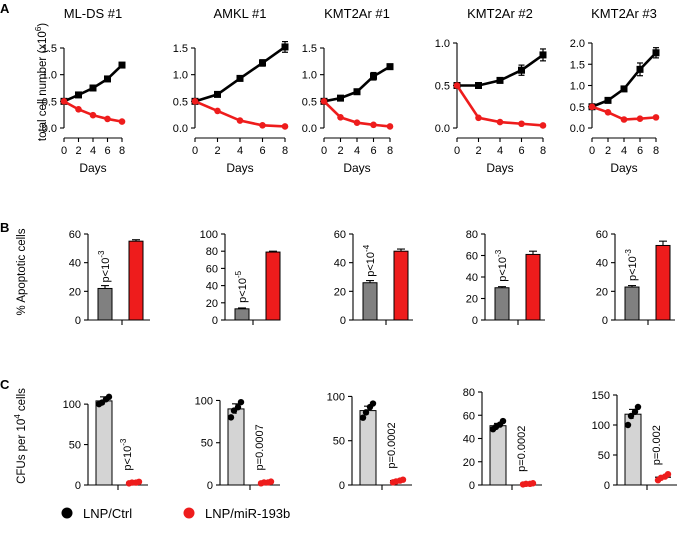 The image size is (685, 534). Describe the element at coordinates (343, 321) in the screenshot. I see `apoptosis-chart-3-y-tick-label: 0` at that location.